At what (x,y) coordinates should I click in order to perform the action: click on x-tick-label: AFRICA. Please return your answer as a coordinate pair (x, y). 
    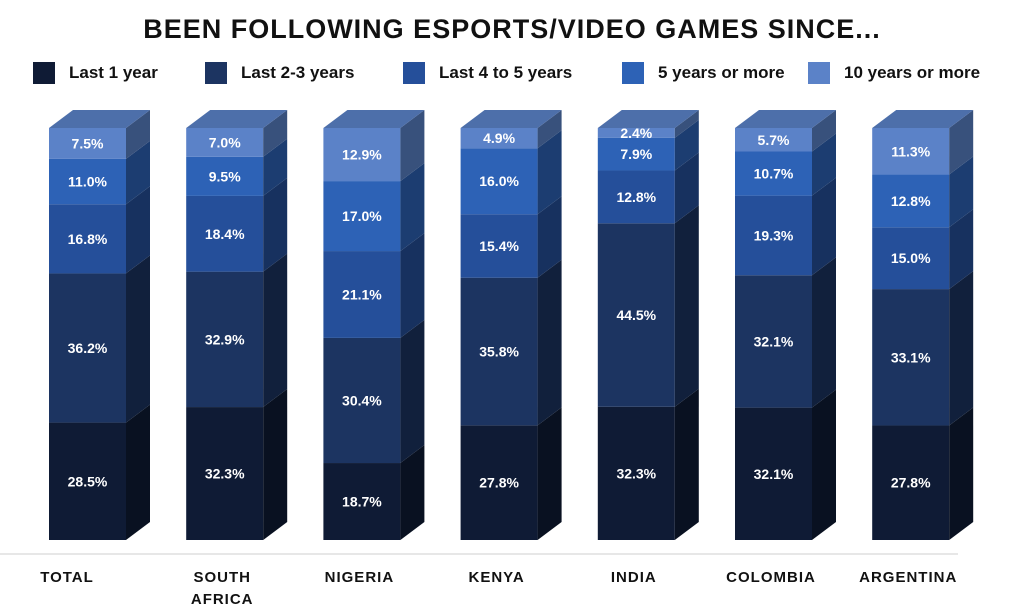
    Looking at the image, I should click on (222, 599).